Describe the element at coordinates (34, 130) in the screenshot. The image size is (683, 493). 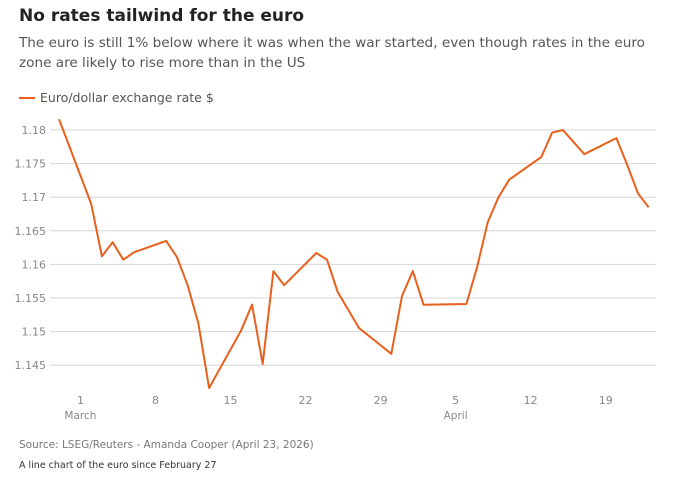
I see `y-tick-label: 1.18` at that location.